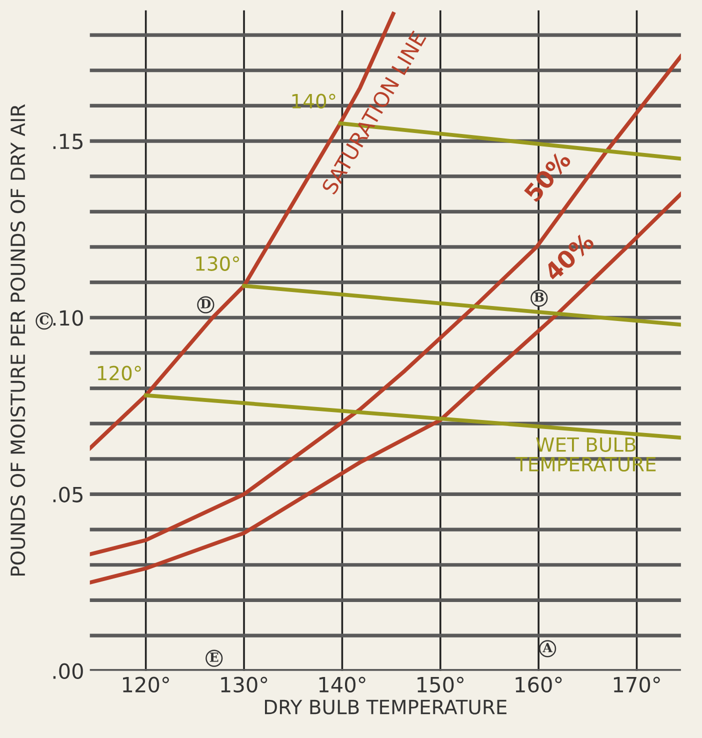 This screenshot has width=702, height=738. What do you see at coordinates (68, 318) in the screenshot?
I see `y-tick-label: .10` at bounding box center [68, 318].